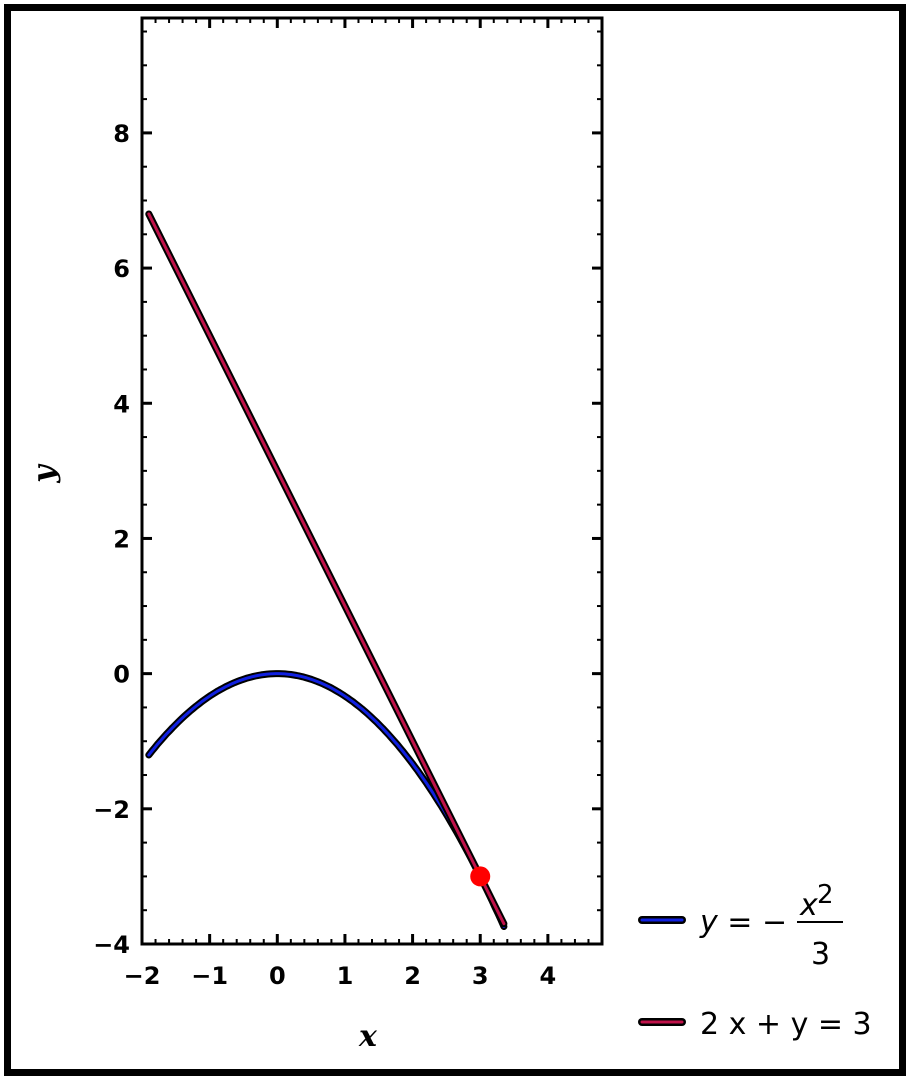  What do you see at coordinates (111, 945) in the screenshot?
I see `y-tick-label: −4` at bounding box center [111, 945].